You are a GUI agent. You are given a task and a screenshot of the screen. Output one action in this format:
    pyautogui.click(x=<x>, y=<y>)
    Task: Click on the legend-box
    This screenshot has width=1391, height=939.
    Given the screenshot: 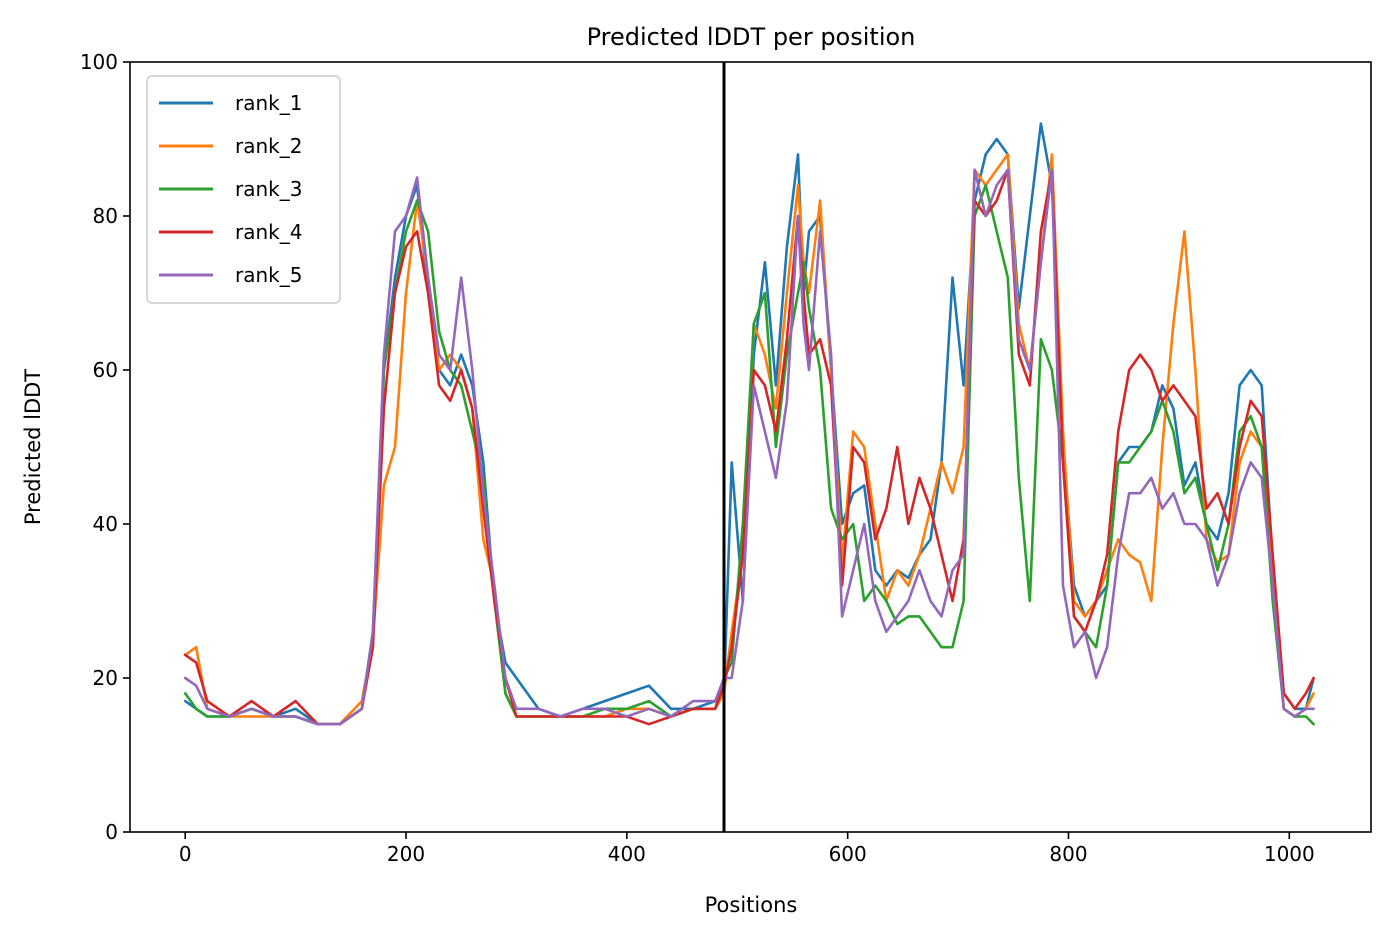 What is the action you would take?
    pyautogui.click(x=243, y=189)
    